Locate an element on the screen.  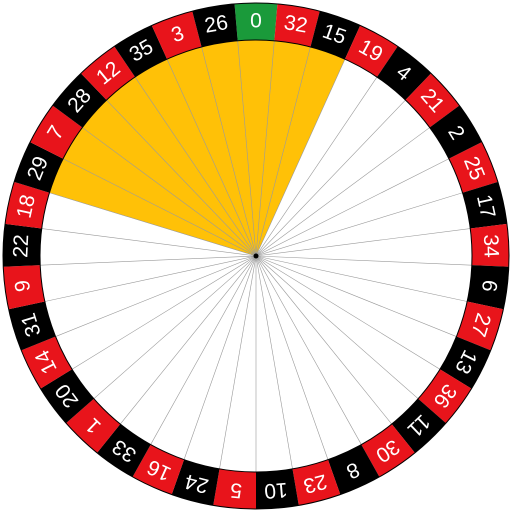
pocket-label-22: 22 is located at coordinates (21, 246).